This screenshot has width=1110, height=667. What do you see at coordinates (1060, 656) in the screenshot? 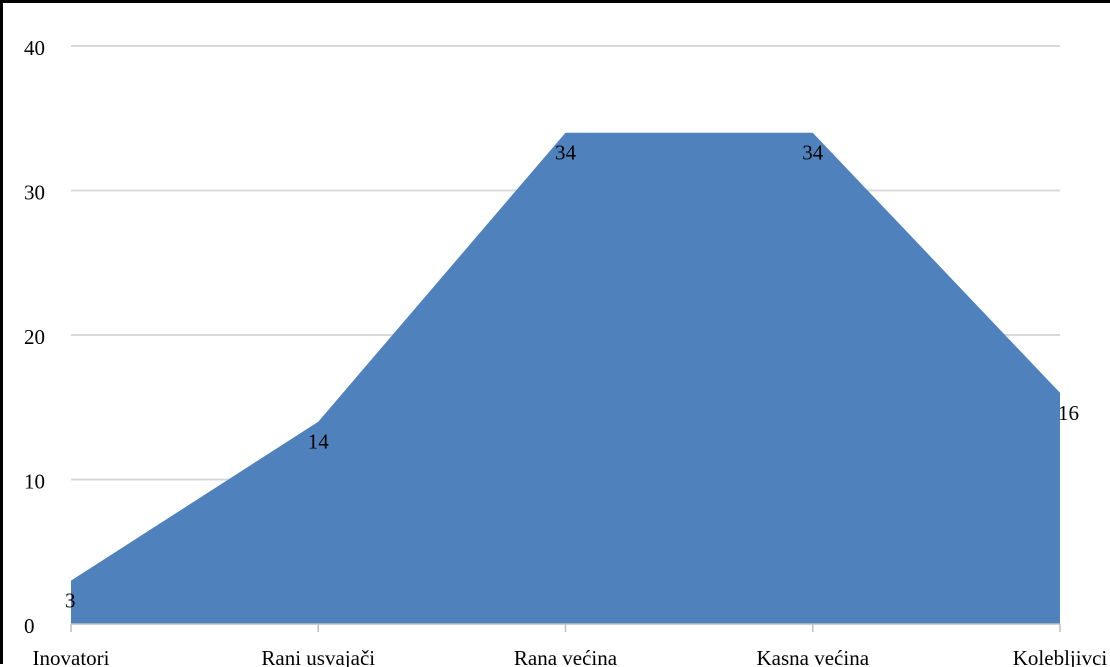
I see `x-tick-label: Kolebljivci` at bounding box center [1060, 656].